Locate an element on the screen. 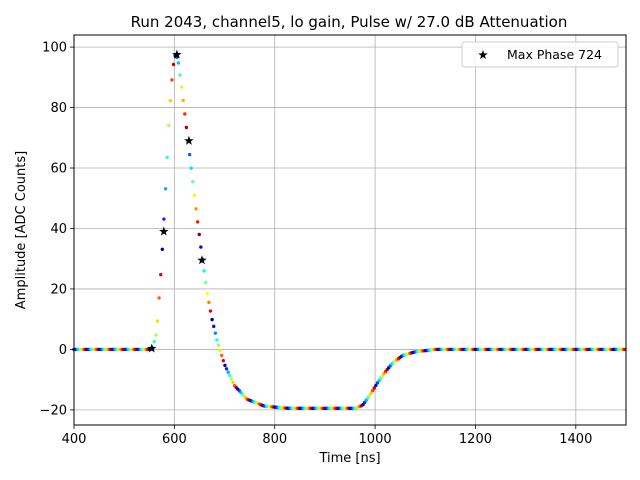  max-phase-series is located at coordinates (177, 201).